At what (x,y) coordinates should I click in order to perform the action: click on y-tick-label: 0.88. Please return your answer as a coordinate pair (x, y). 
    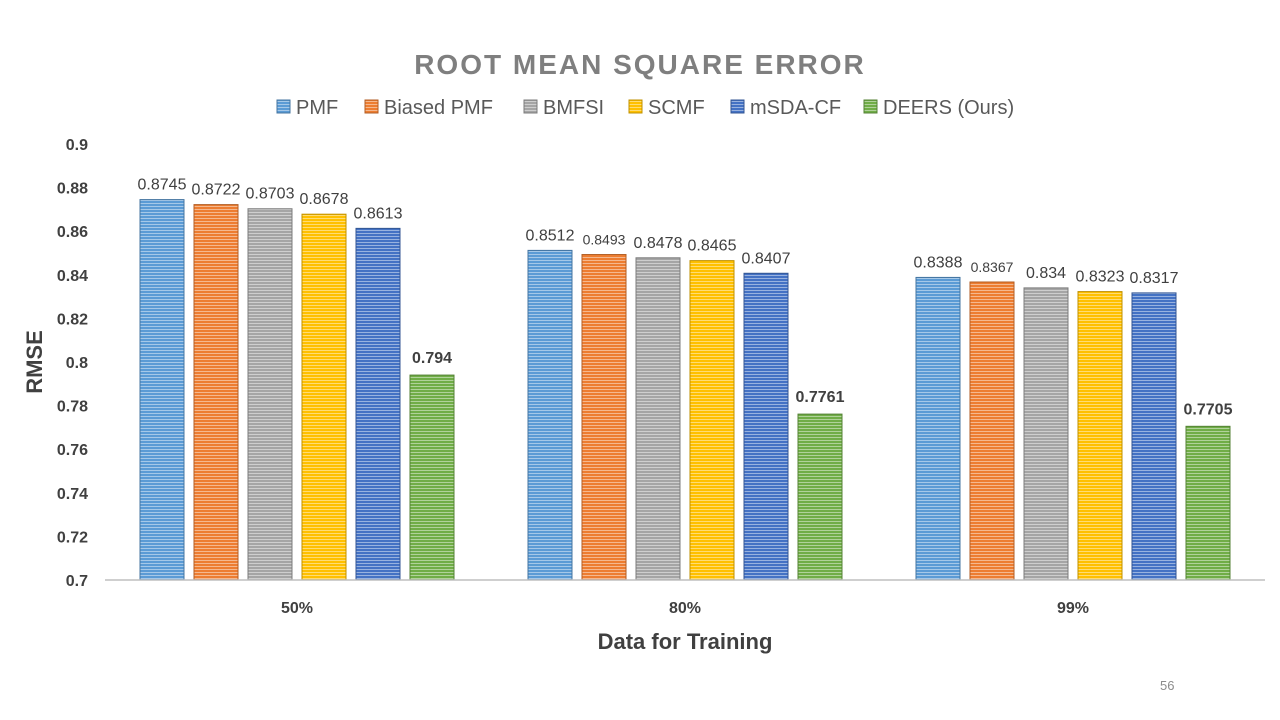
    Looking at the image, I should click on (72, 189).